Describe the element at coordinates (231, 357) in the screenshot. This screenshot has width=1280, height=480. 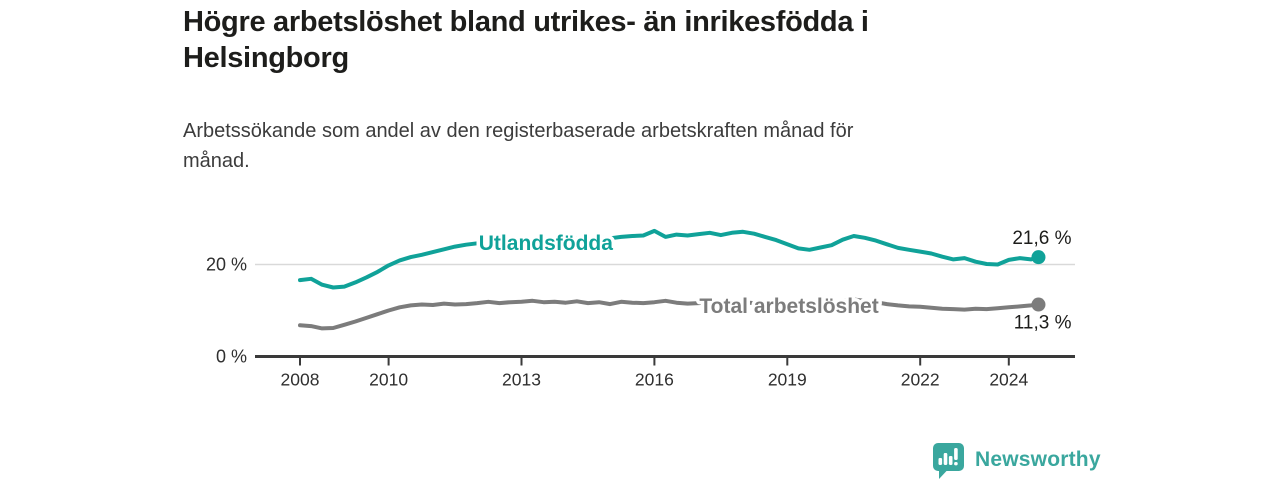
I see `y-axis-tick-label: 0 %` at that location.